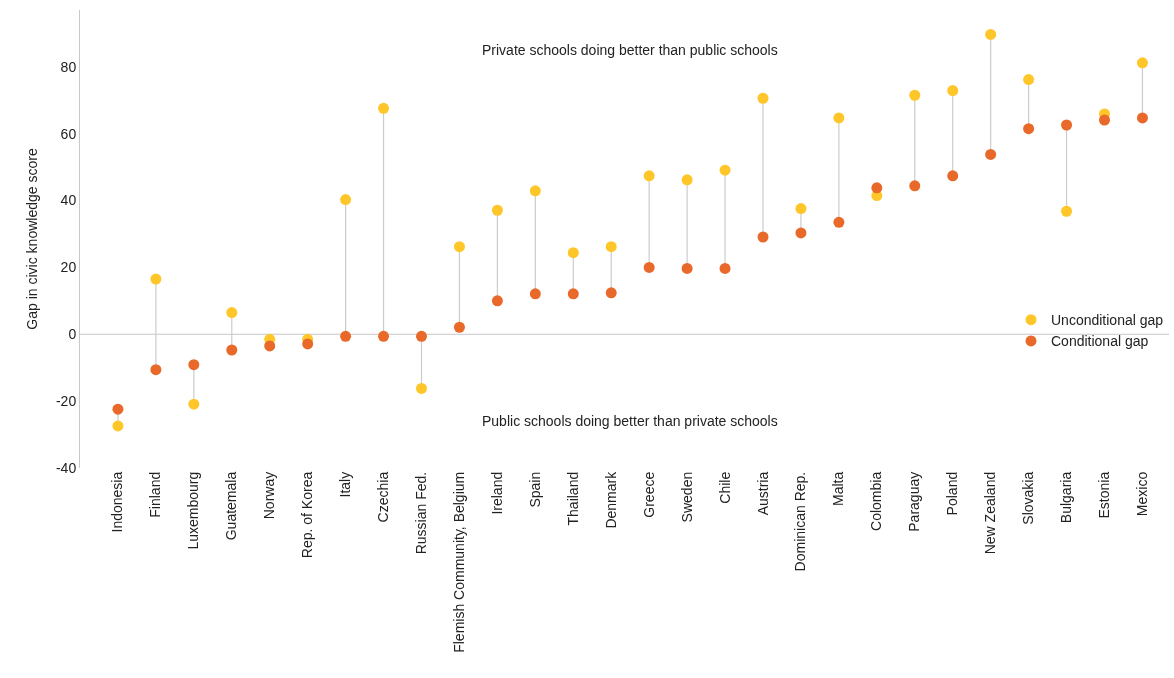 The height and width of the screenshot is (678, 1174). Describe the element at coordinates (630, 50) in the screenshot. I see `annotation: Private schools doing better than public schools` at that location.